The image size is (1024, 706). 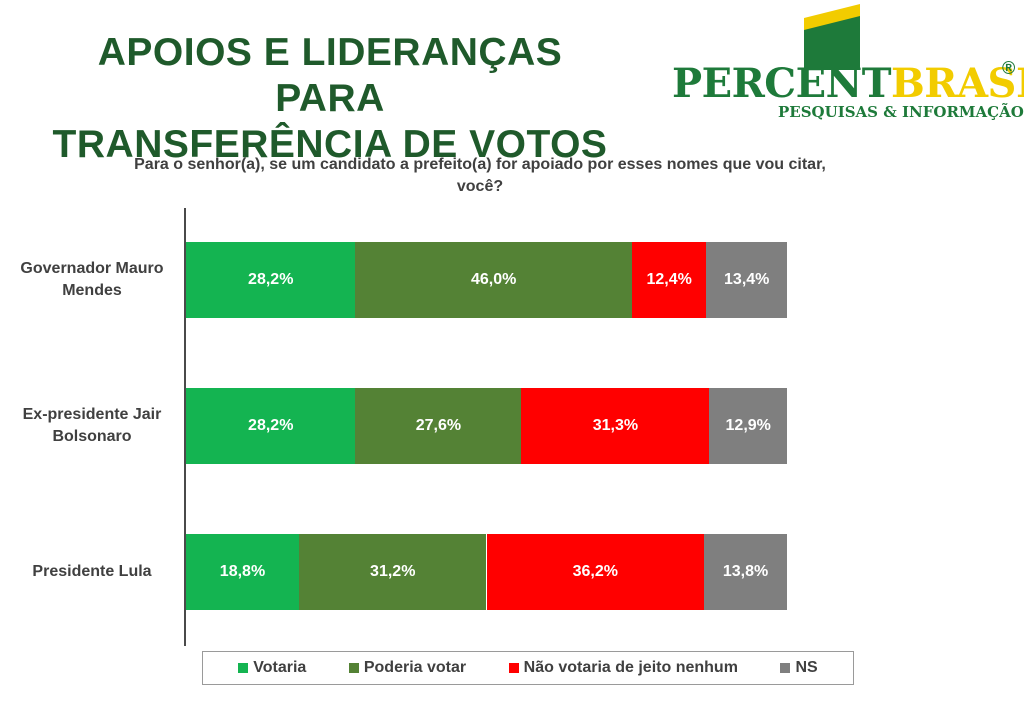 I want to click on bar-segment-ns: 12,9%, so click(x=748, y=426).